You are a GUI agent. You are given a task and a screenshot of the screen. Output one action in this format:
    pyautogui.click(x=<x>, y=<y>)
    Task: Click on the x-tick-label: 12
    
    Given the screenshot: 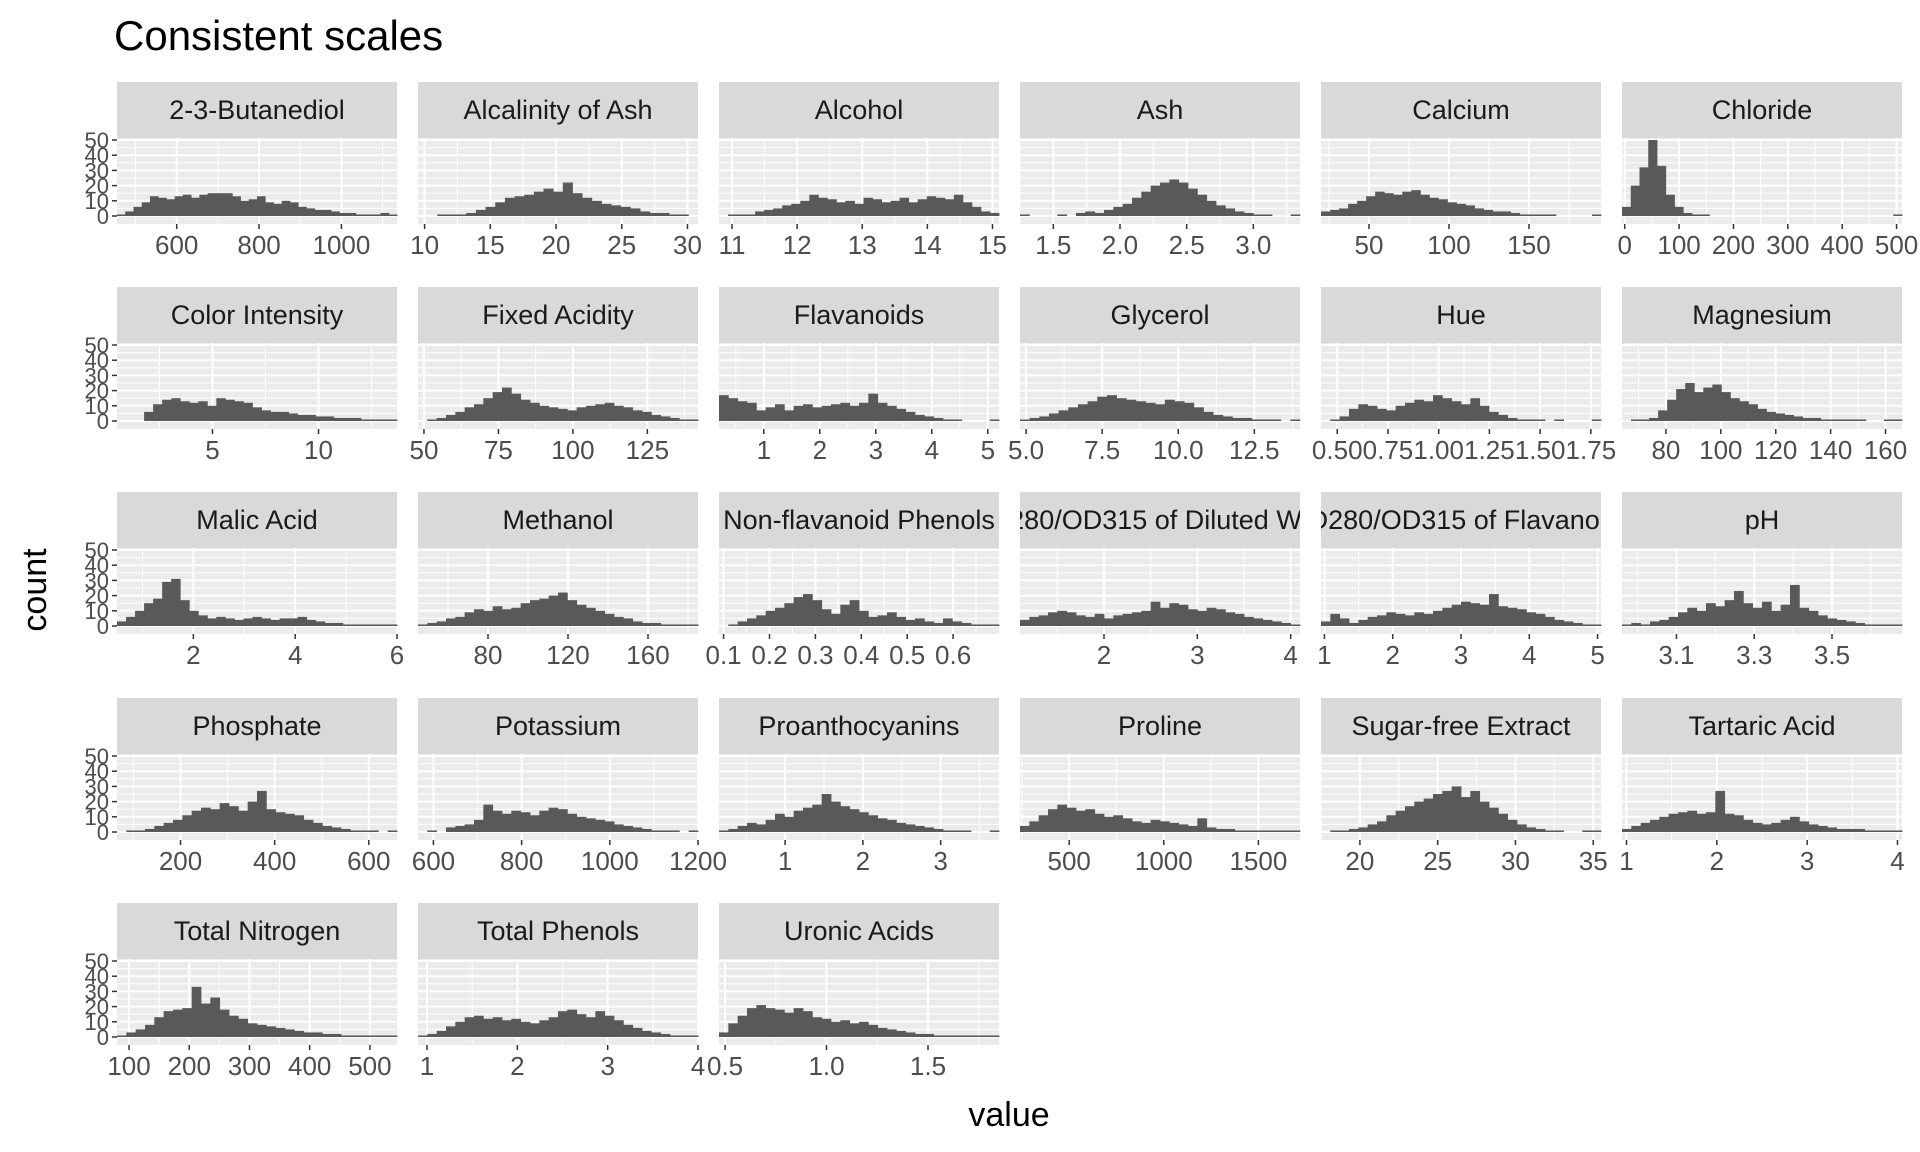 What is the action you would take?
    pyautogui.click(x=797, y=245)
    